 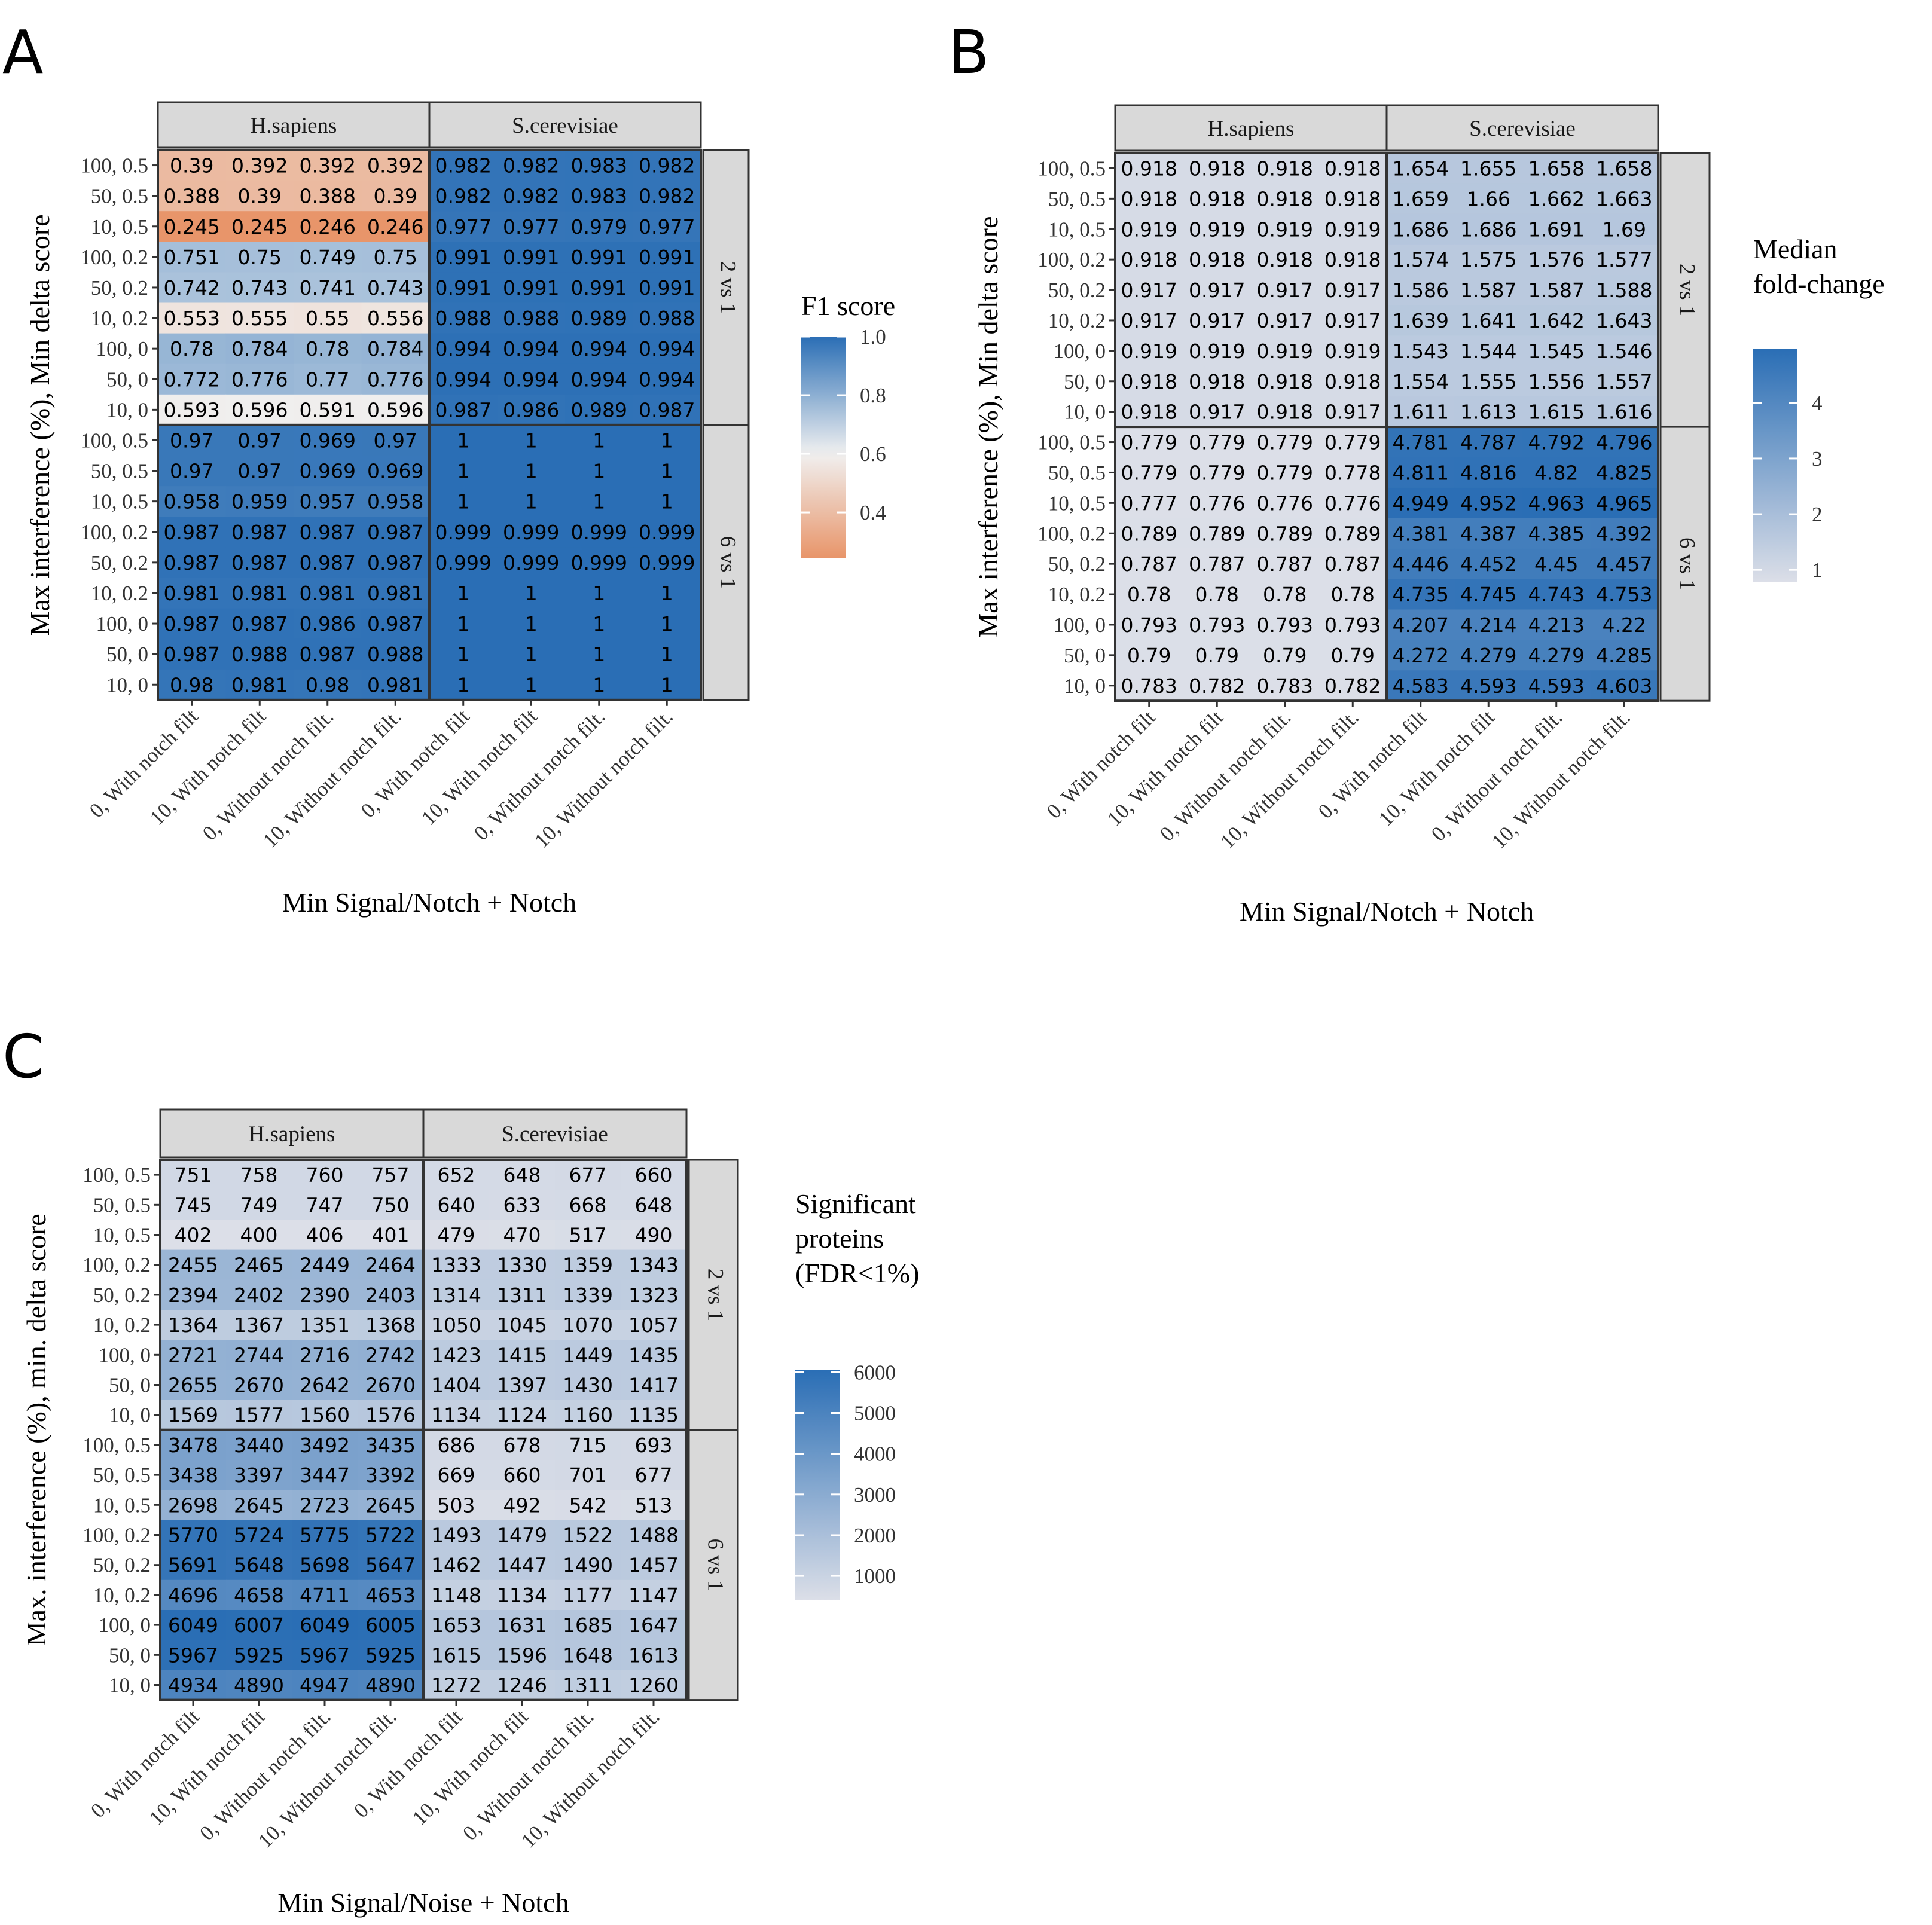 I want to click on cell-value-label: 0.743, so click(x=395, y=288).